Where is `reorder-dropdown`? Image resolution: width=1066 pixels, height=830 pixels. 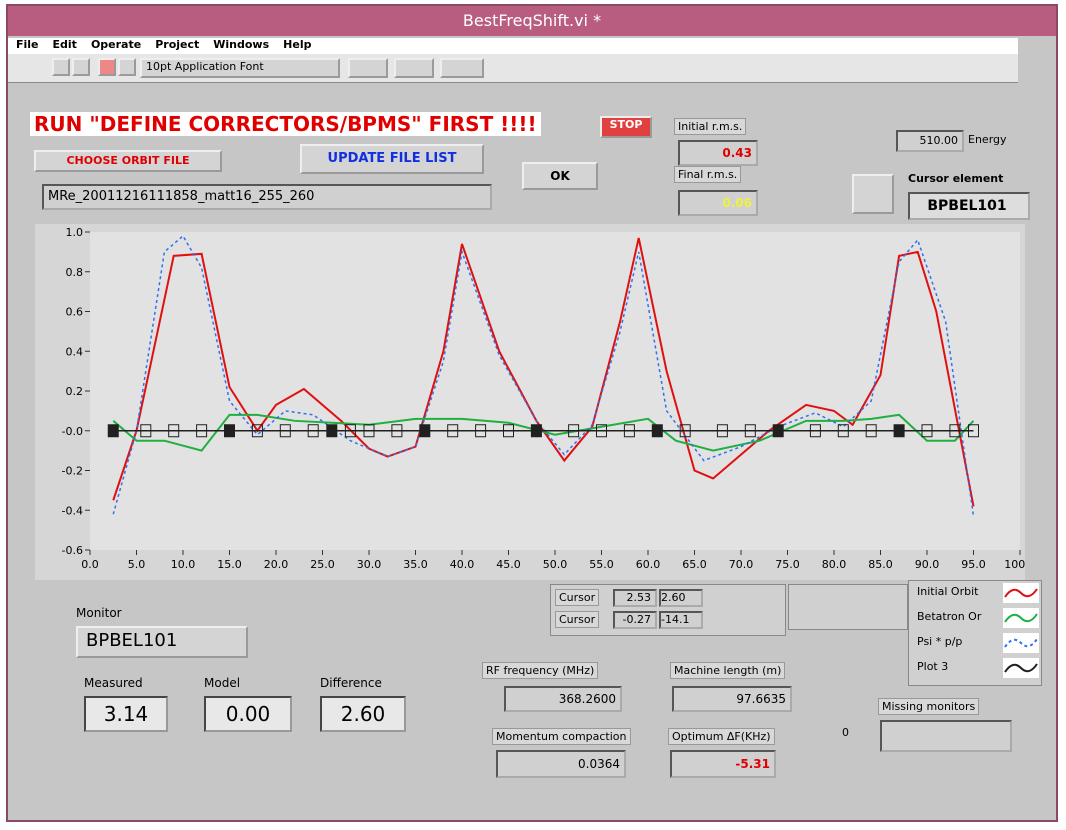
reorder-dropdown is located at coordinates (462, 68).